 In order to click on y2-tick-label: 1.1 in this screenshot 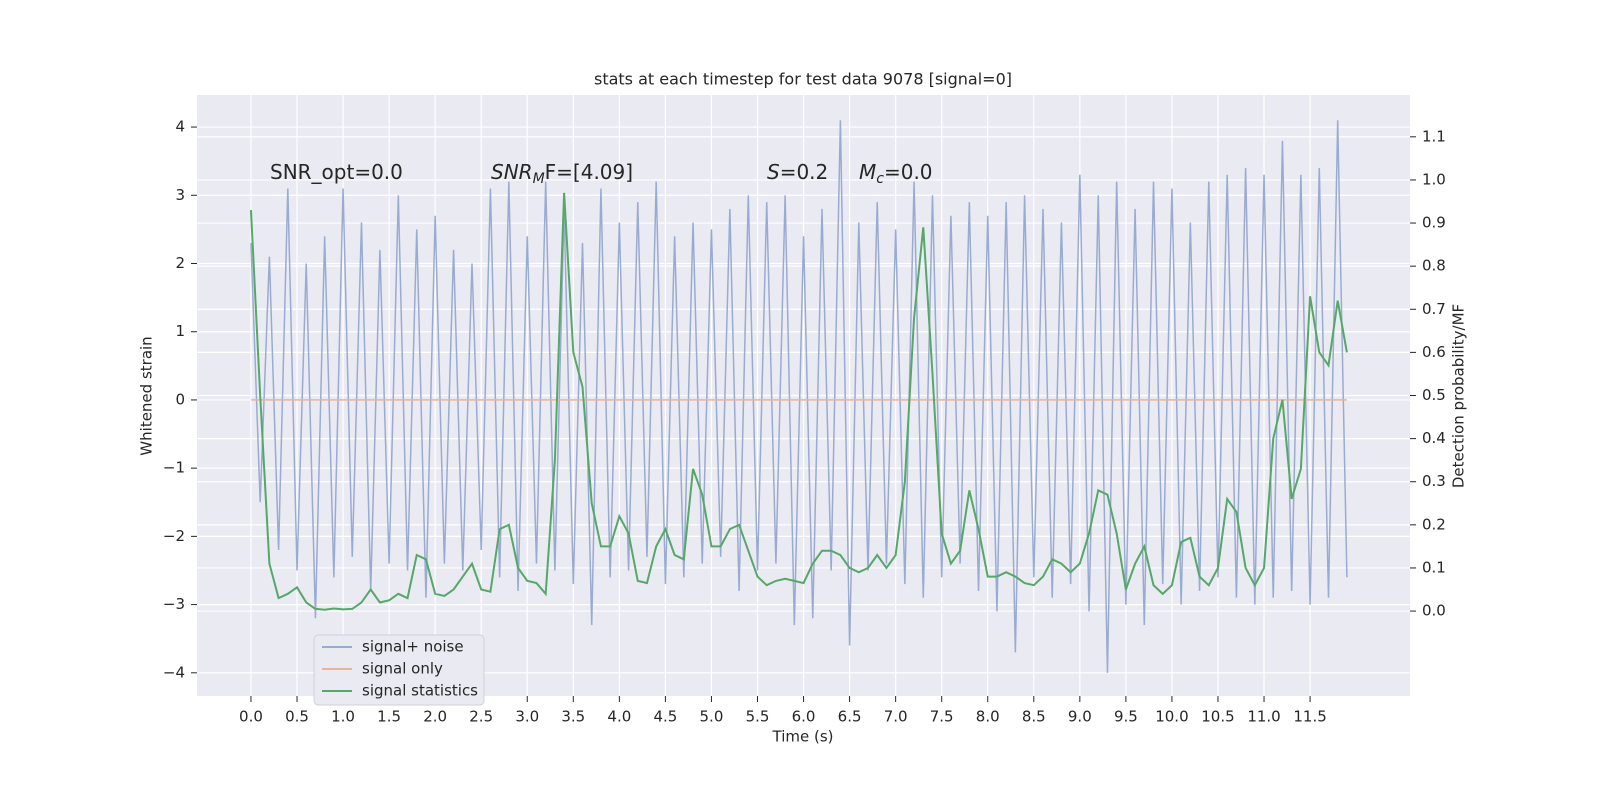, I will do `click(1434, 136)`.